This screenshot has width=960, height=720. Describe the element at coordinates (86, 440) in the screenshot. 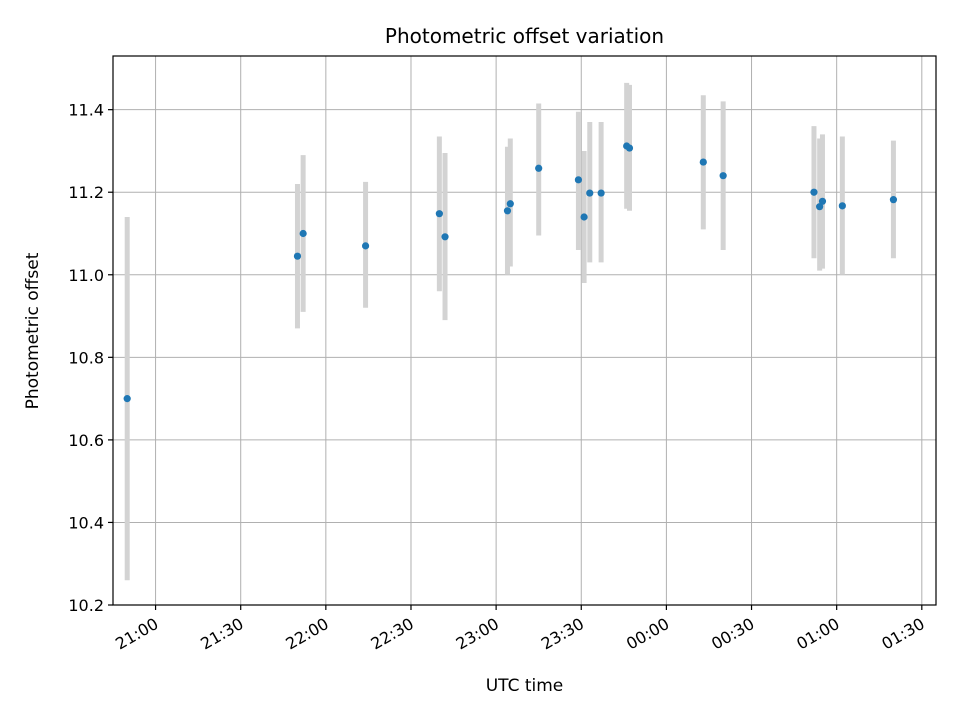

I see `y-tick-label: 10.6` at that location.